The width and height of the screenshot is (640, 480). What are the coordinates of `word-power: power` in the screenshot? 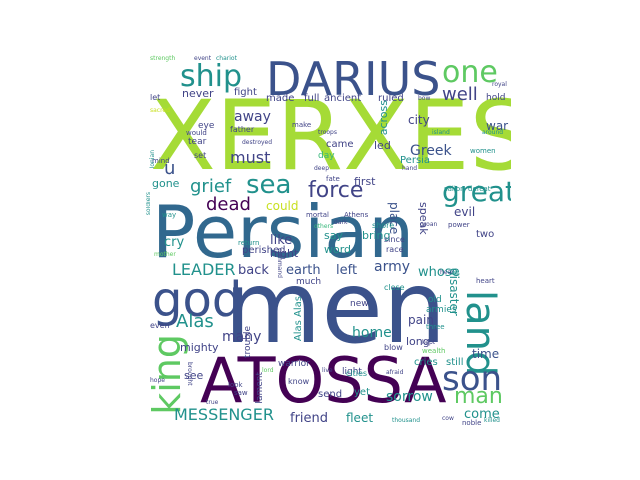 It's located at (459, 225).